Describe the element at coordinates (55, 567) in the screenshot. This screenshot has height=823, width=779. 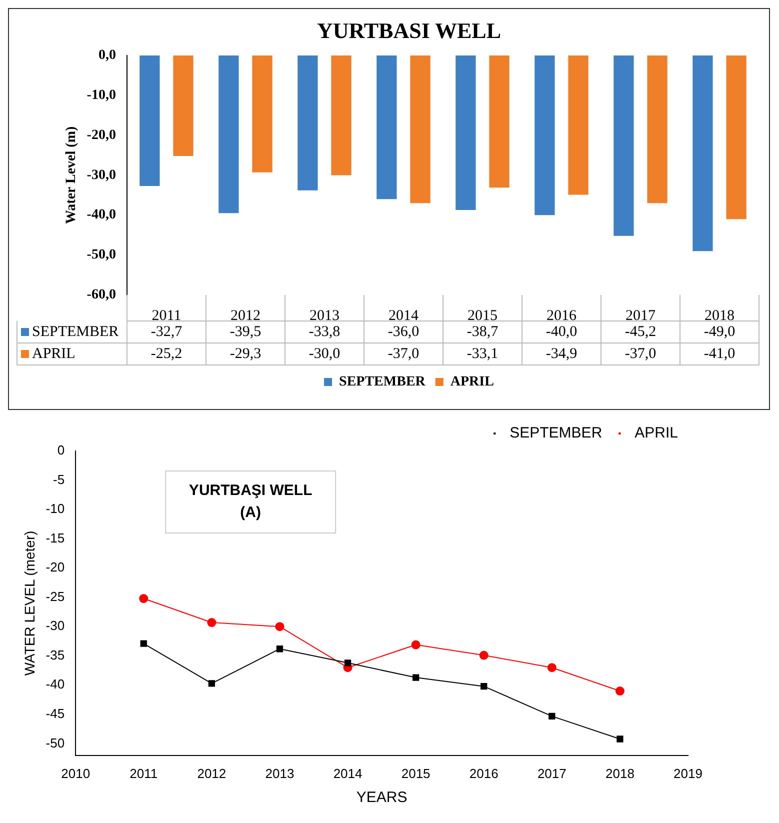
I see `y-tick-label: -20` at that location.